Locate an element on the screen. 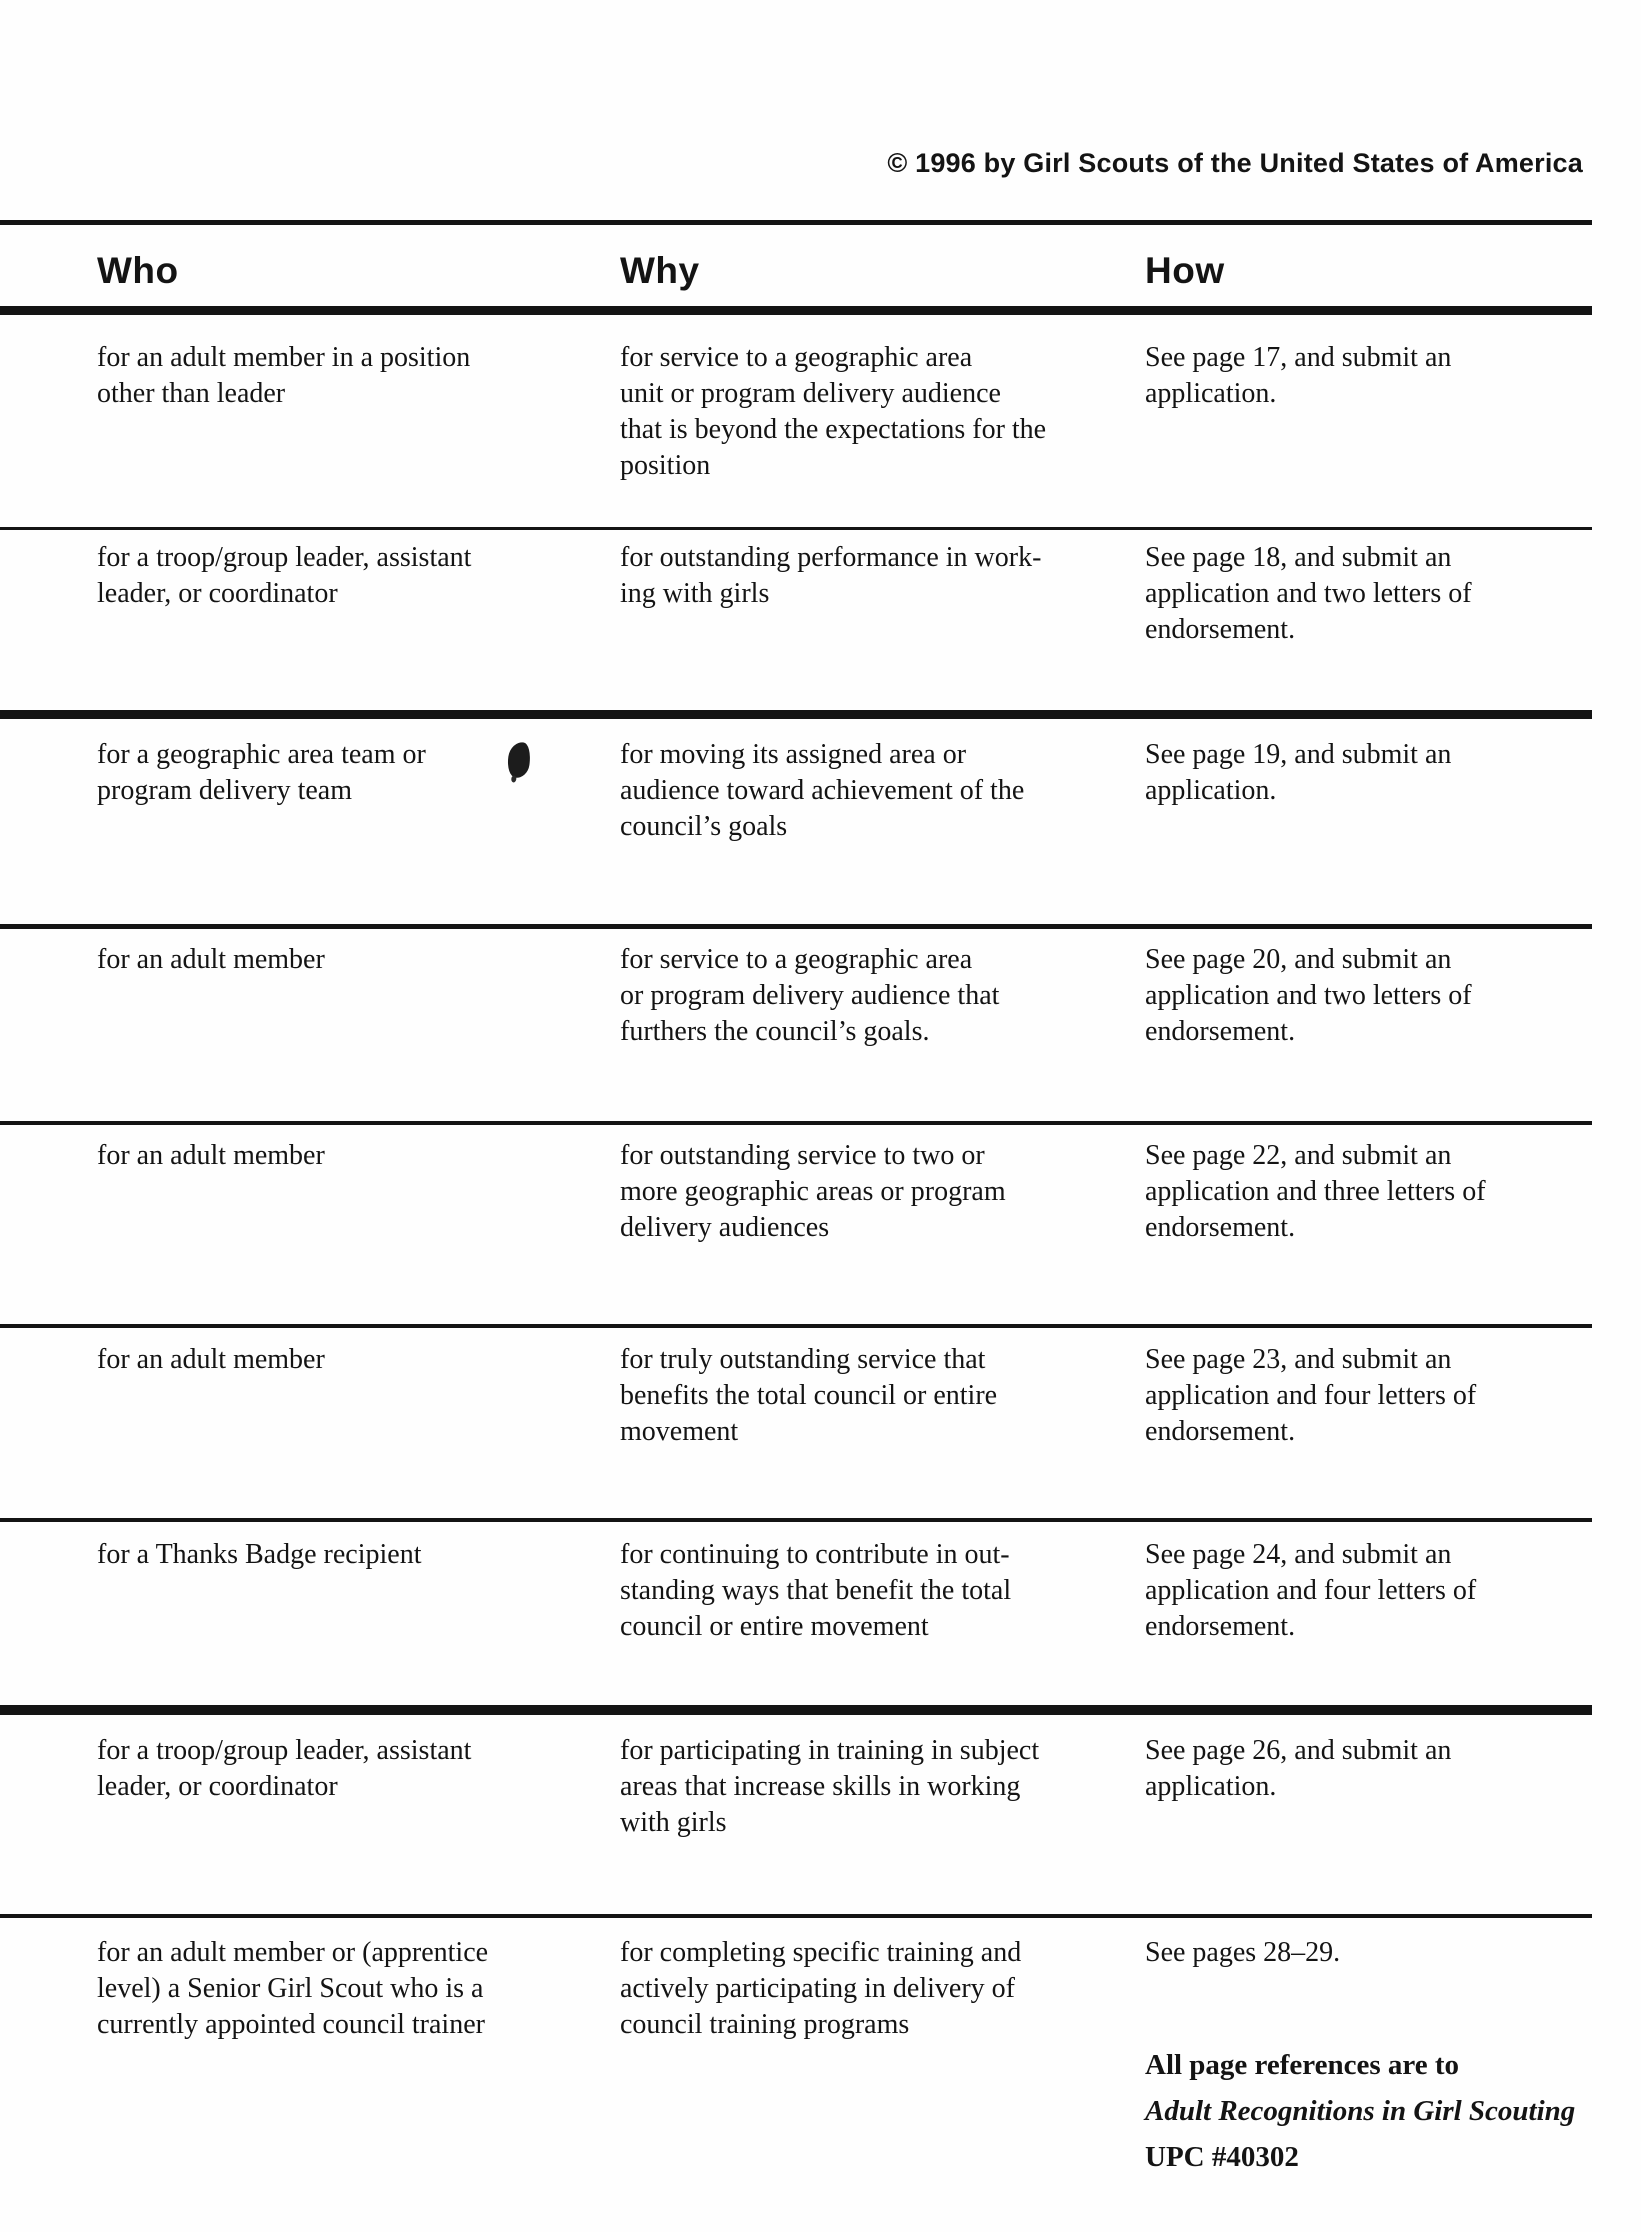 The height and width of the screenshot is (2232, 1641). rule-above-header is located at coordinates (796, 222).